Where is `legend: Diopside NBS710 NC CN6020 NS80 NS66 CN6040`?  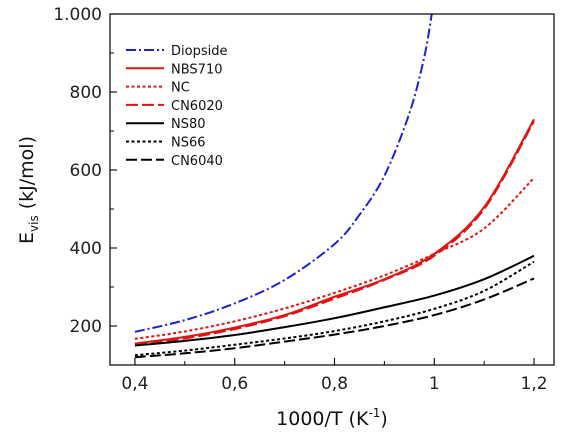 legend: Diopside NBS710 NC CN6020 NS80 NS66 CN6040 is located at coordinates (176, 106).